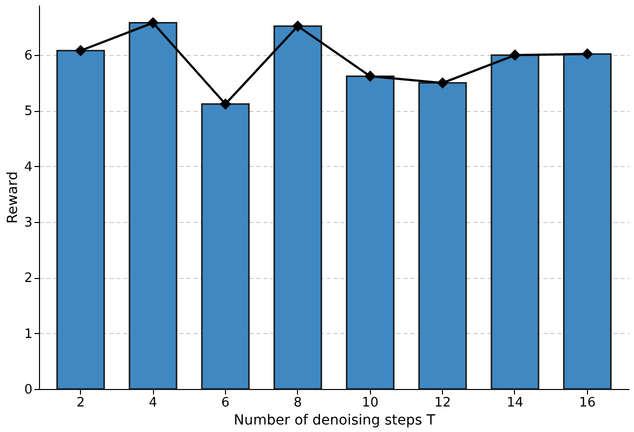 Image resolution: width=634 pixels, height=432 pixels. What do you see at coordinates (28, 223) in the screenshot?
I see `y-tick-label: 3` at bounding box center [28, 223].